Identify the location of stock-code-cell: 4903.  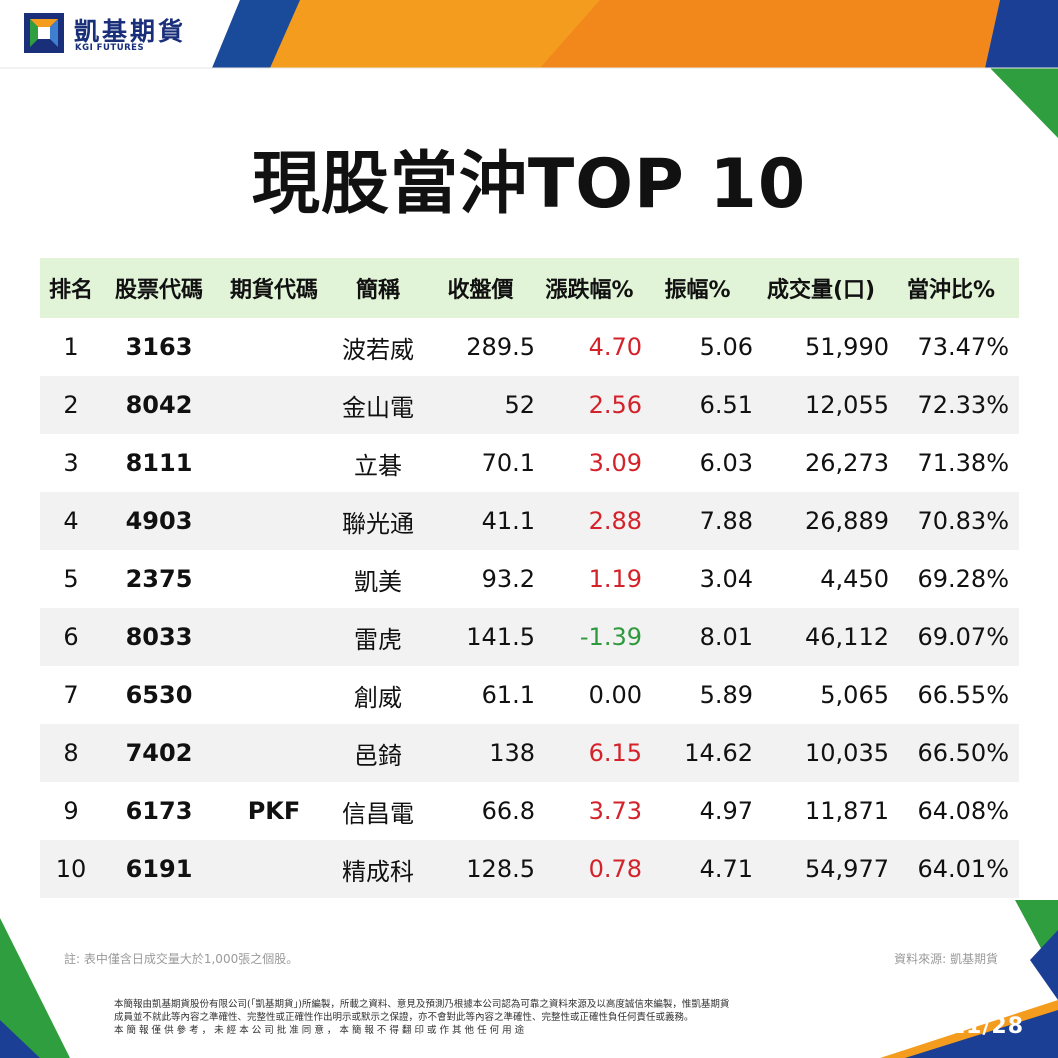
(159, 521).